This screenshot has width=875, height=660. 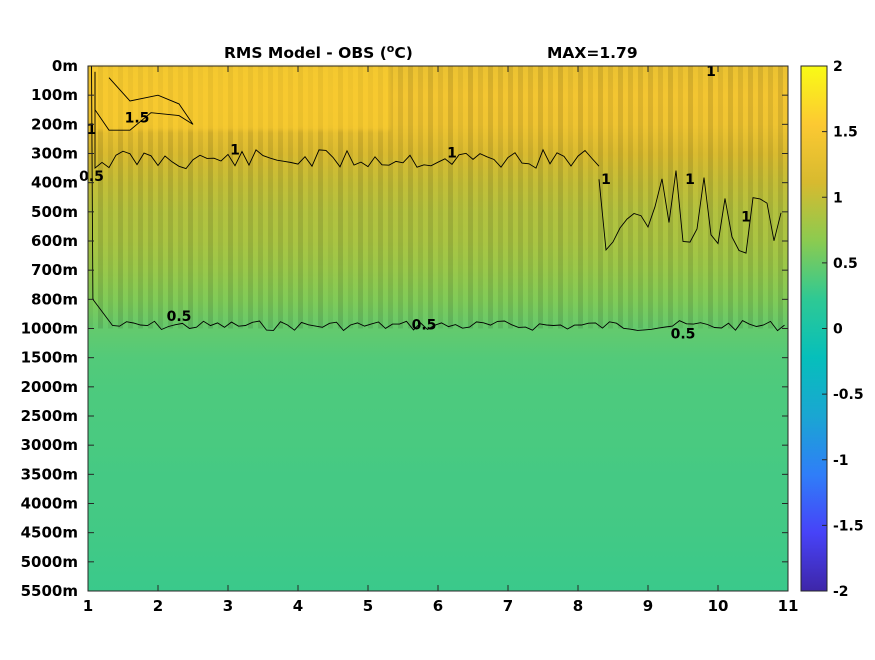 I want to click on y-tick-label: 200m, so click(x=54, y=124).